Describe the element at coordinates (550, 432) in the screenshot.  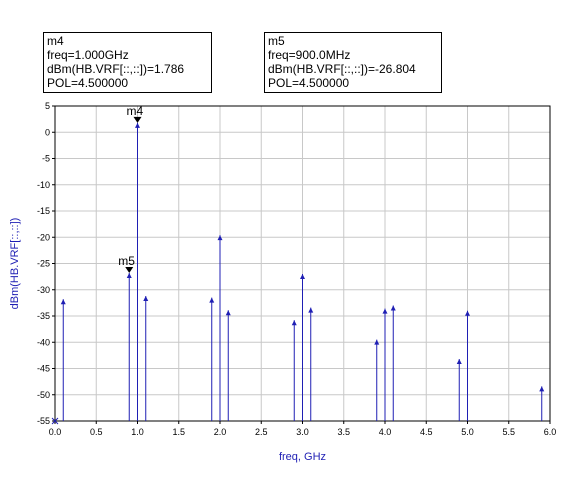
I see `x-tick-label: 6.0` at that location.